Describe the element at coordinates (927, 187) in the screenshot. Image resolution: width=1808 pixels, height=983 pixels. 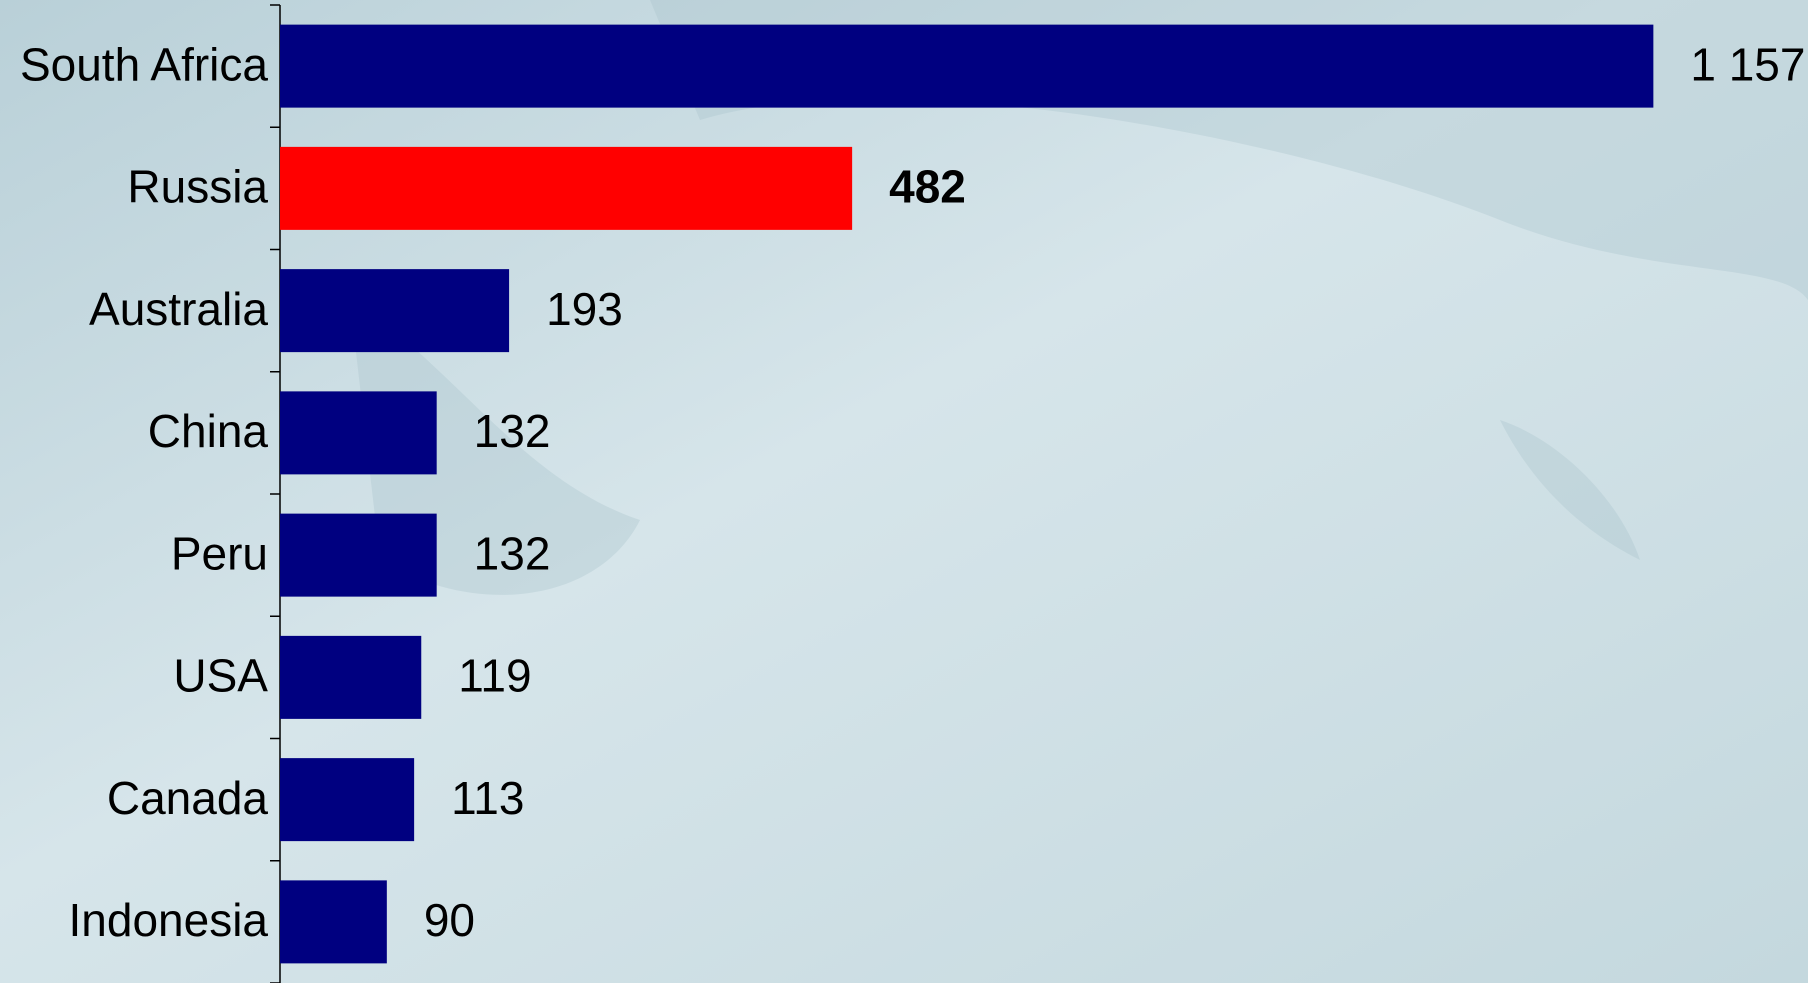
I see `value-label: 482` at that location.